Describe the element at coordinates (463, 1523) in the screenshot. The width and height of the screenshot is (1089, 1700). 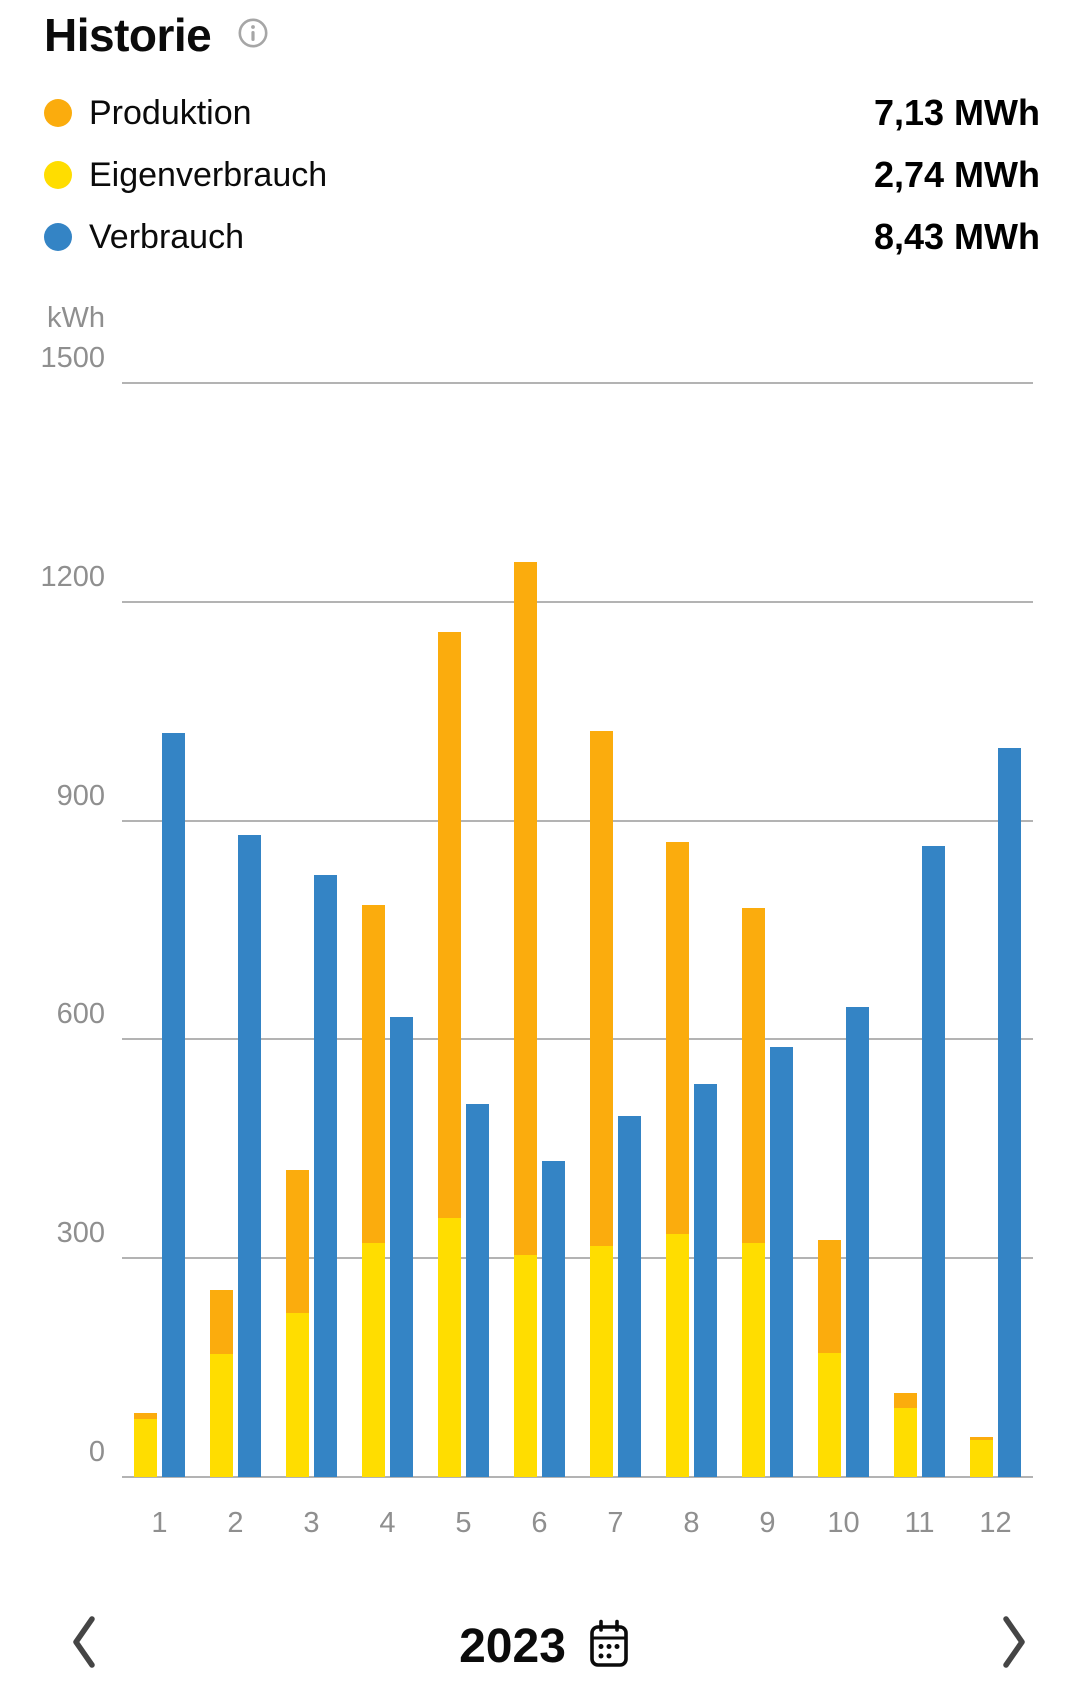
I see `x-label-5: 5` at that location.